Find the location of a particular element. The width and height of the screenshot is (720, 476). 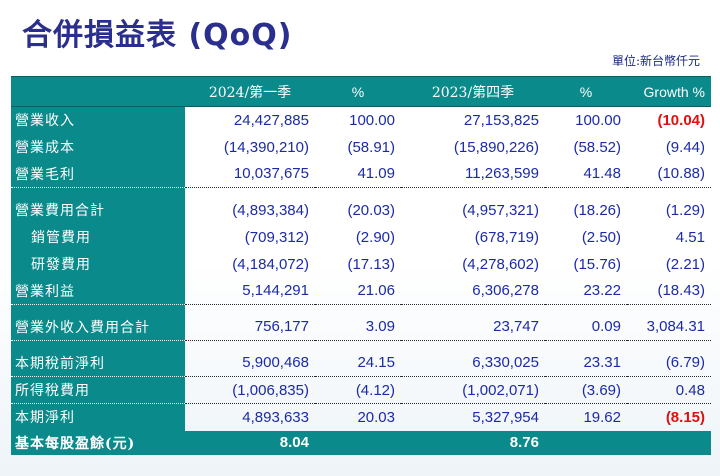

value-2023-q4: (4,957,321) is located at coordinates (500, 210).